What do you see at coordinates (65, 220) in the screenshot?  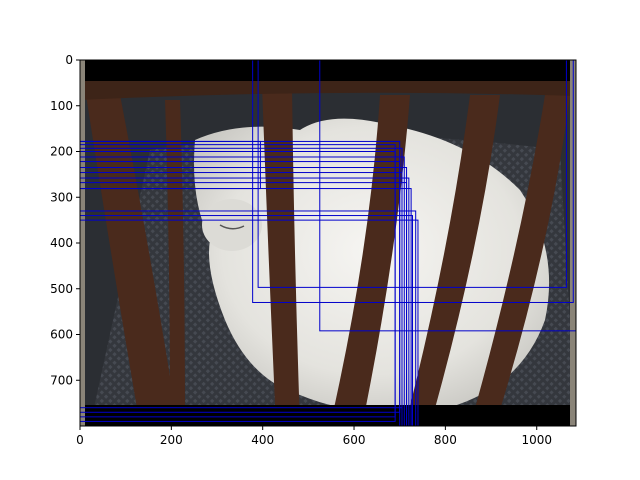 I see `y-axis: 0 100 200 300 400 500 600 700` at bounding box center [65, 220].